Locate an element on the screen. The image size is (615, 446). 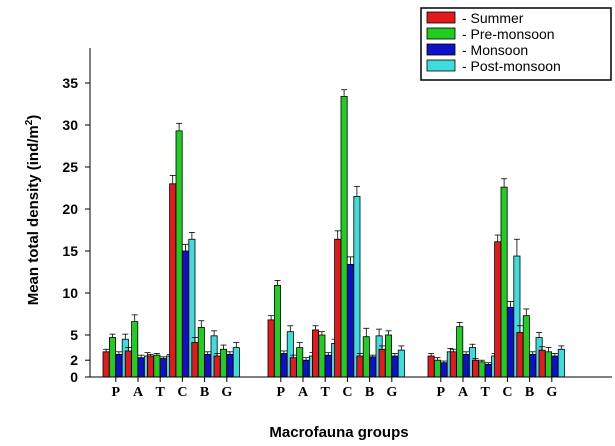
legend-label: - Summer is located at coordinates (493, 18).